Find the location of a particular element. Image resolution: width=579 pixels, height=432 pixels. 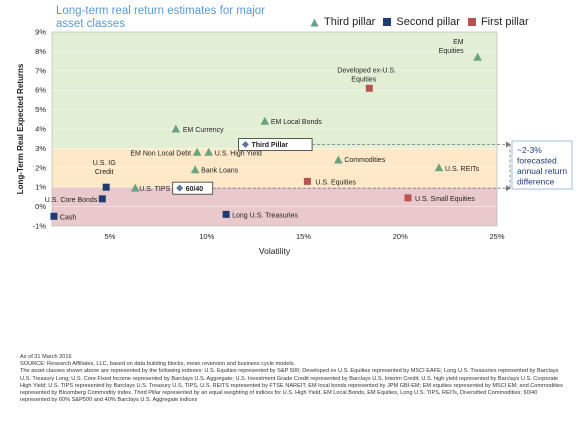

point-label: U.S. High Yield is located at coordinates (238, 153).